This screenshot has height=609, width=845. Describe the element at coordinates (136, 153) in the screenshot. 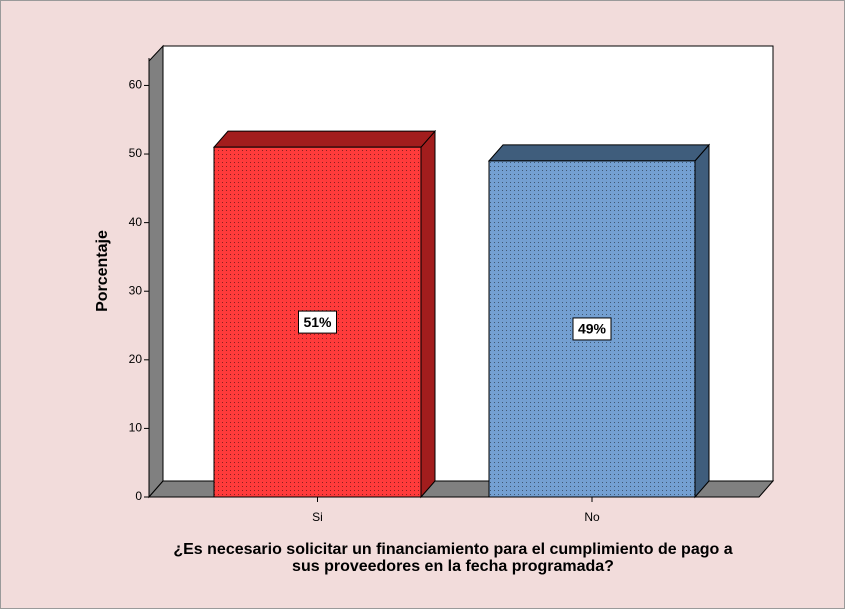

I see `y-tick-label: 50` at that location.